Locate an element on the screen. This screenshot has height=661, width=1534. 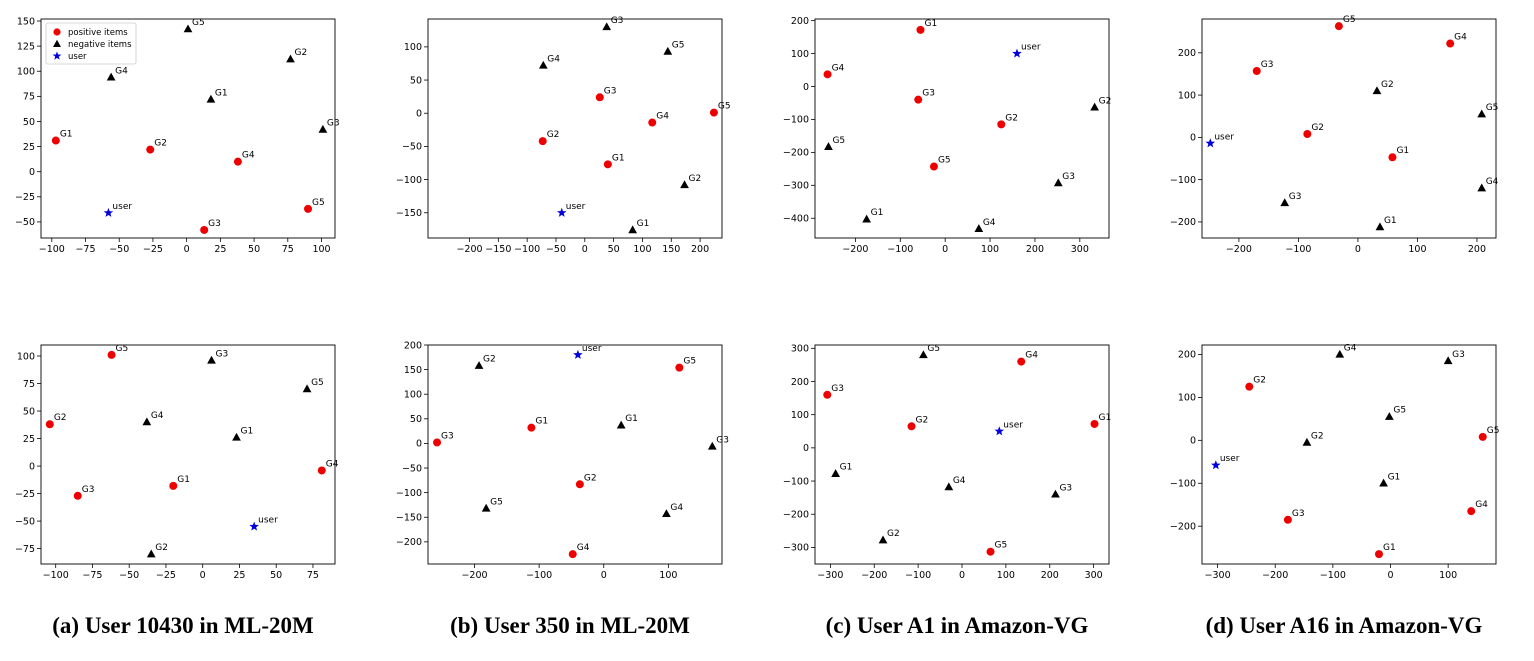
y-tick-label: −300 is located at coordinates (796, 186).